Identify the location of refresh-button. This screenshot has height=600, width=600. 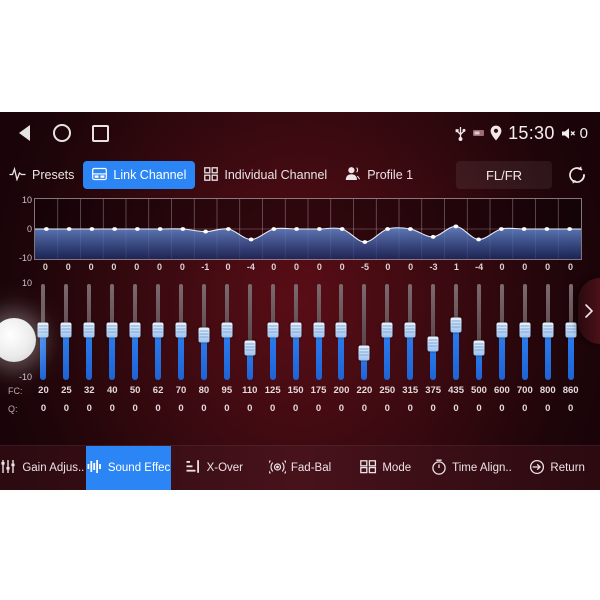
(577, 175).